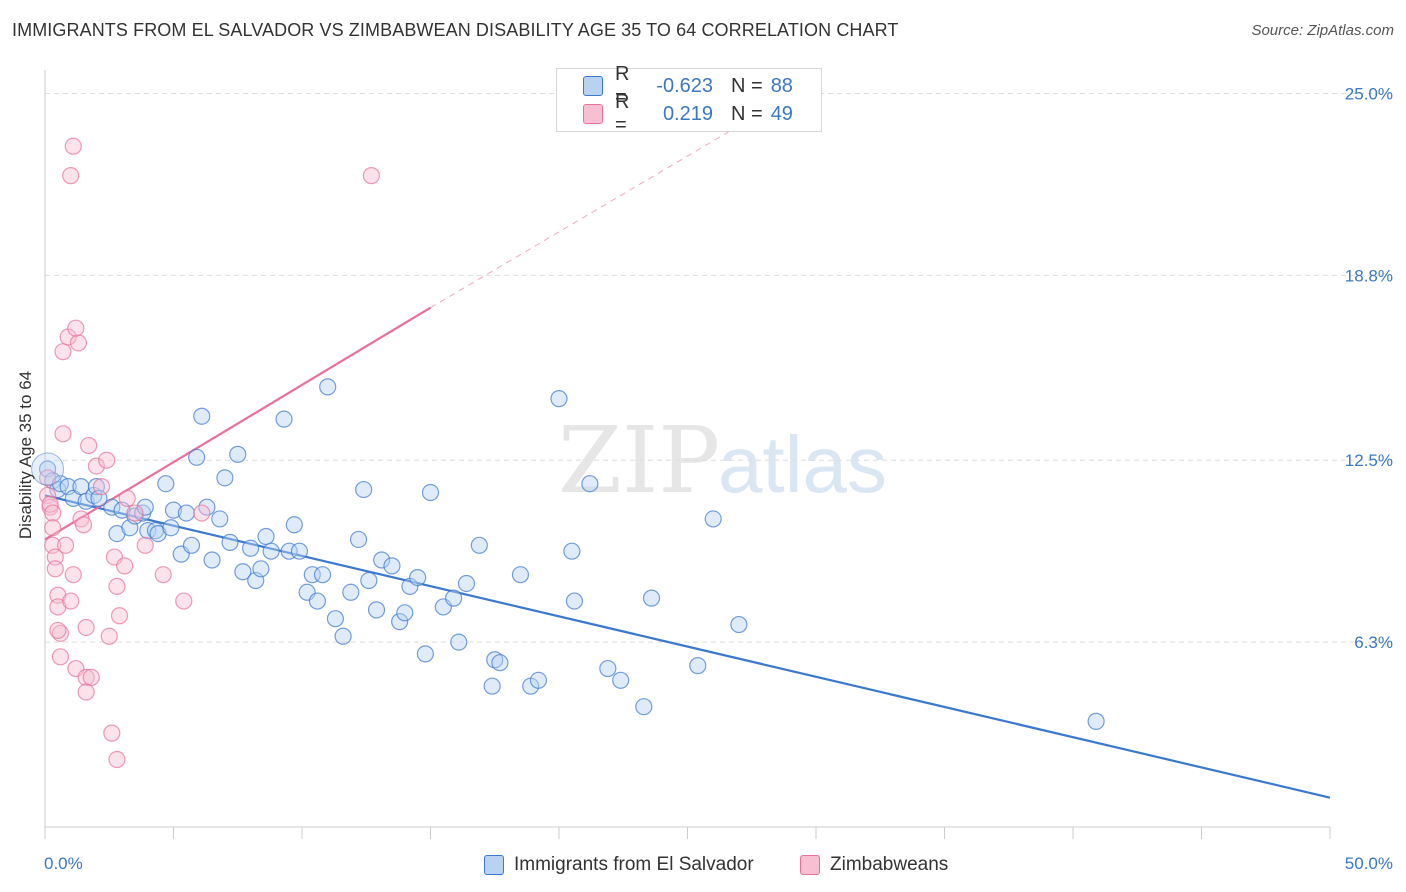  What do you see at coordinates (1369, 93) in the screenshot?
I see `y-tick-label: 25.0%` at bounding box center [1369, 93].